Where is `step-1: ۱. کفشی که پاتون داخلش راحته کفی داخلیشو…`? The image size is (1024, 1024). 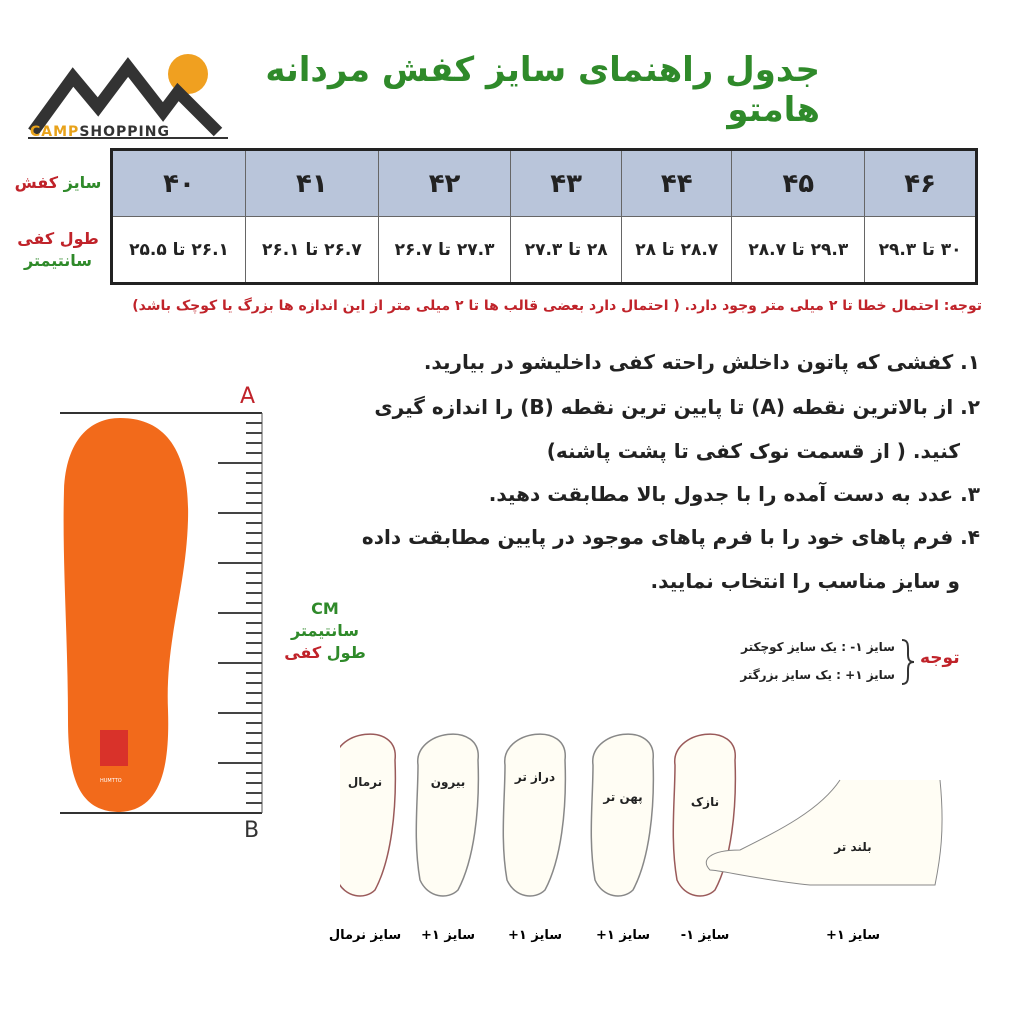 step-1: ۱. کفشی که پاتون داخلش راحته کفی داخلیشو… is located at coordinates (701, 362).